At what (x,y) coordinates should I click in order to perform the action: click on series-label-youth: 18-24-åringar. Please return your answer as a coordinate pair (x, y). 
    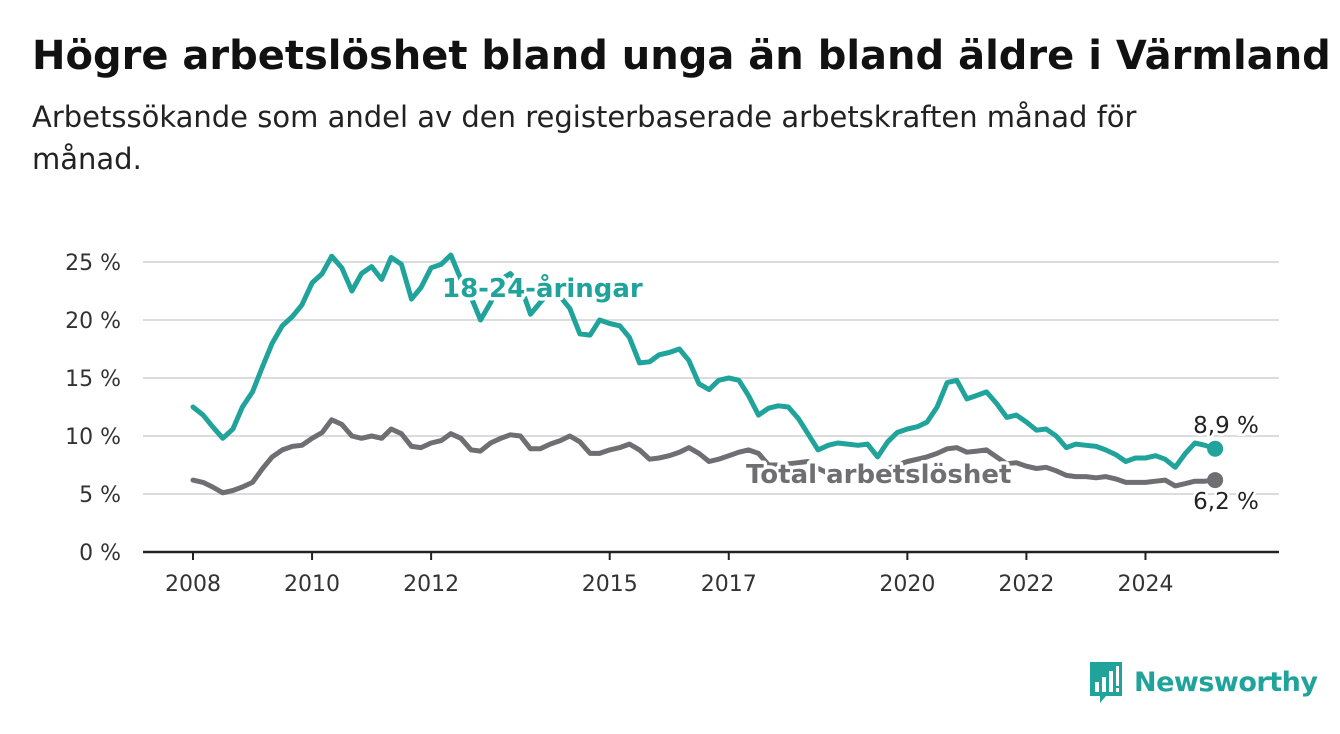
    Looking at the image, I should click on (542, 288).